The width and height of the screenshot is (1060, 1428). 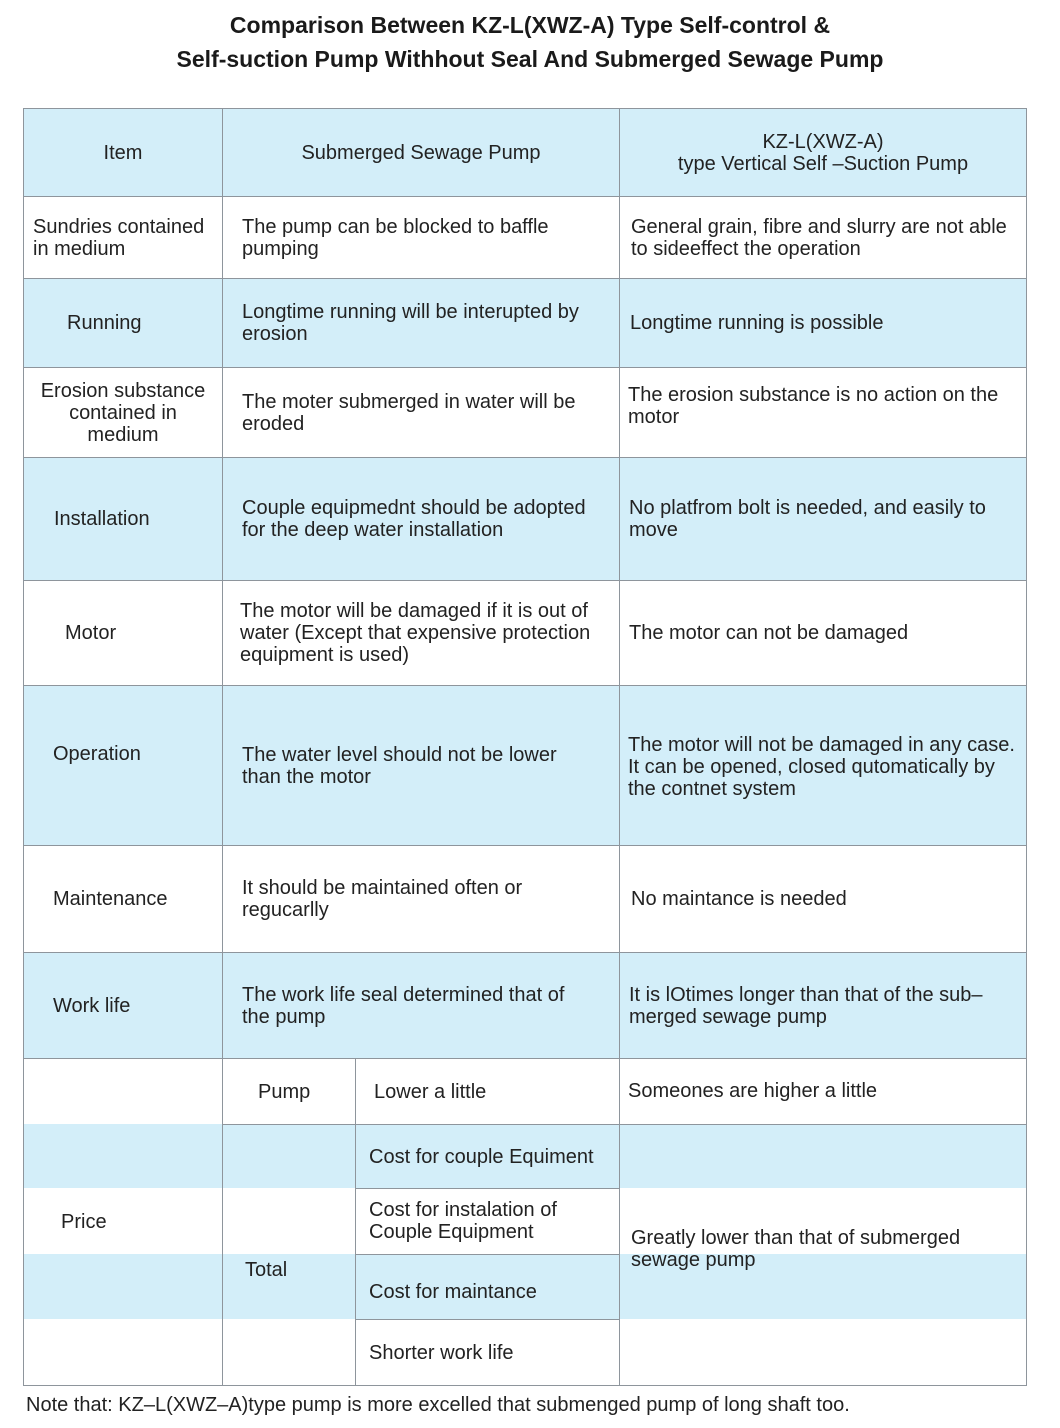 What do you see at coordinates (123, 519) in the screenshot?
I see `row-installation-item: Installation` at bounding box center [123, 519].